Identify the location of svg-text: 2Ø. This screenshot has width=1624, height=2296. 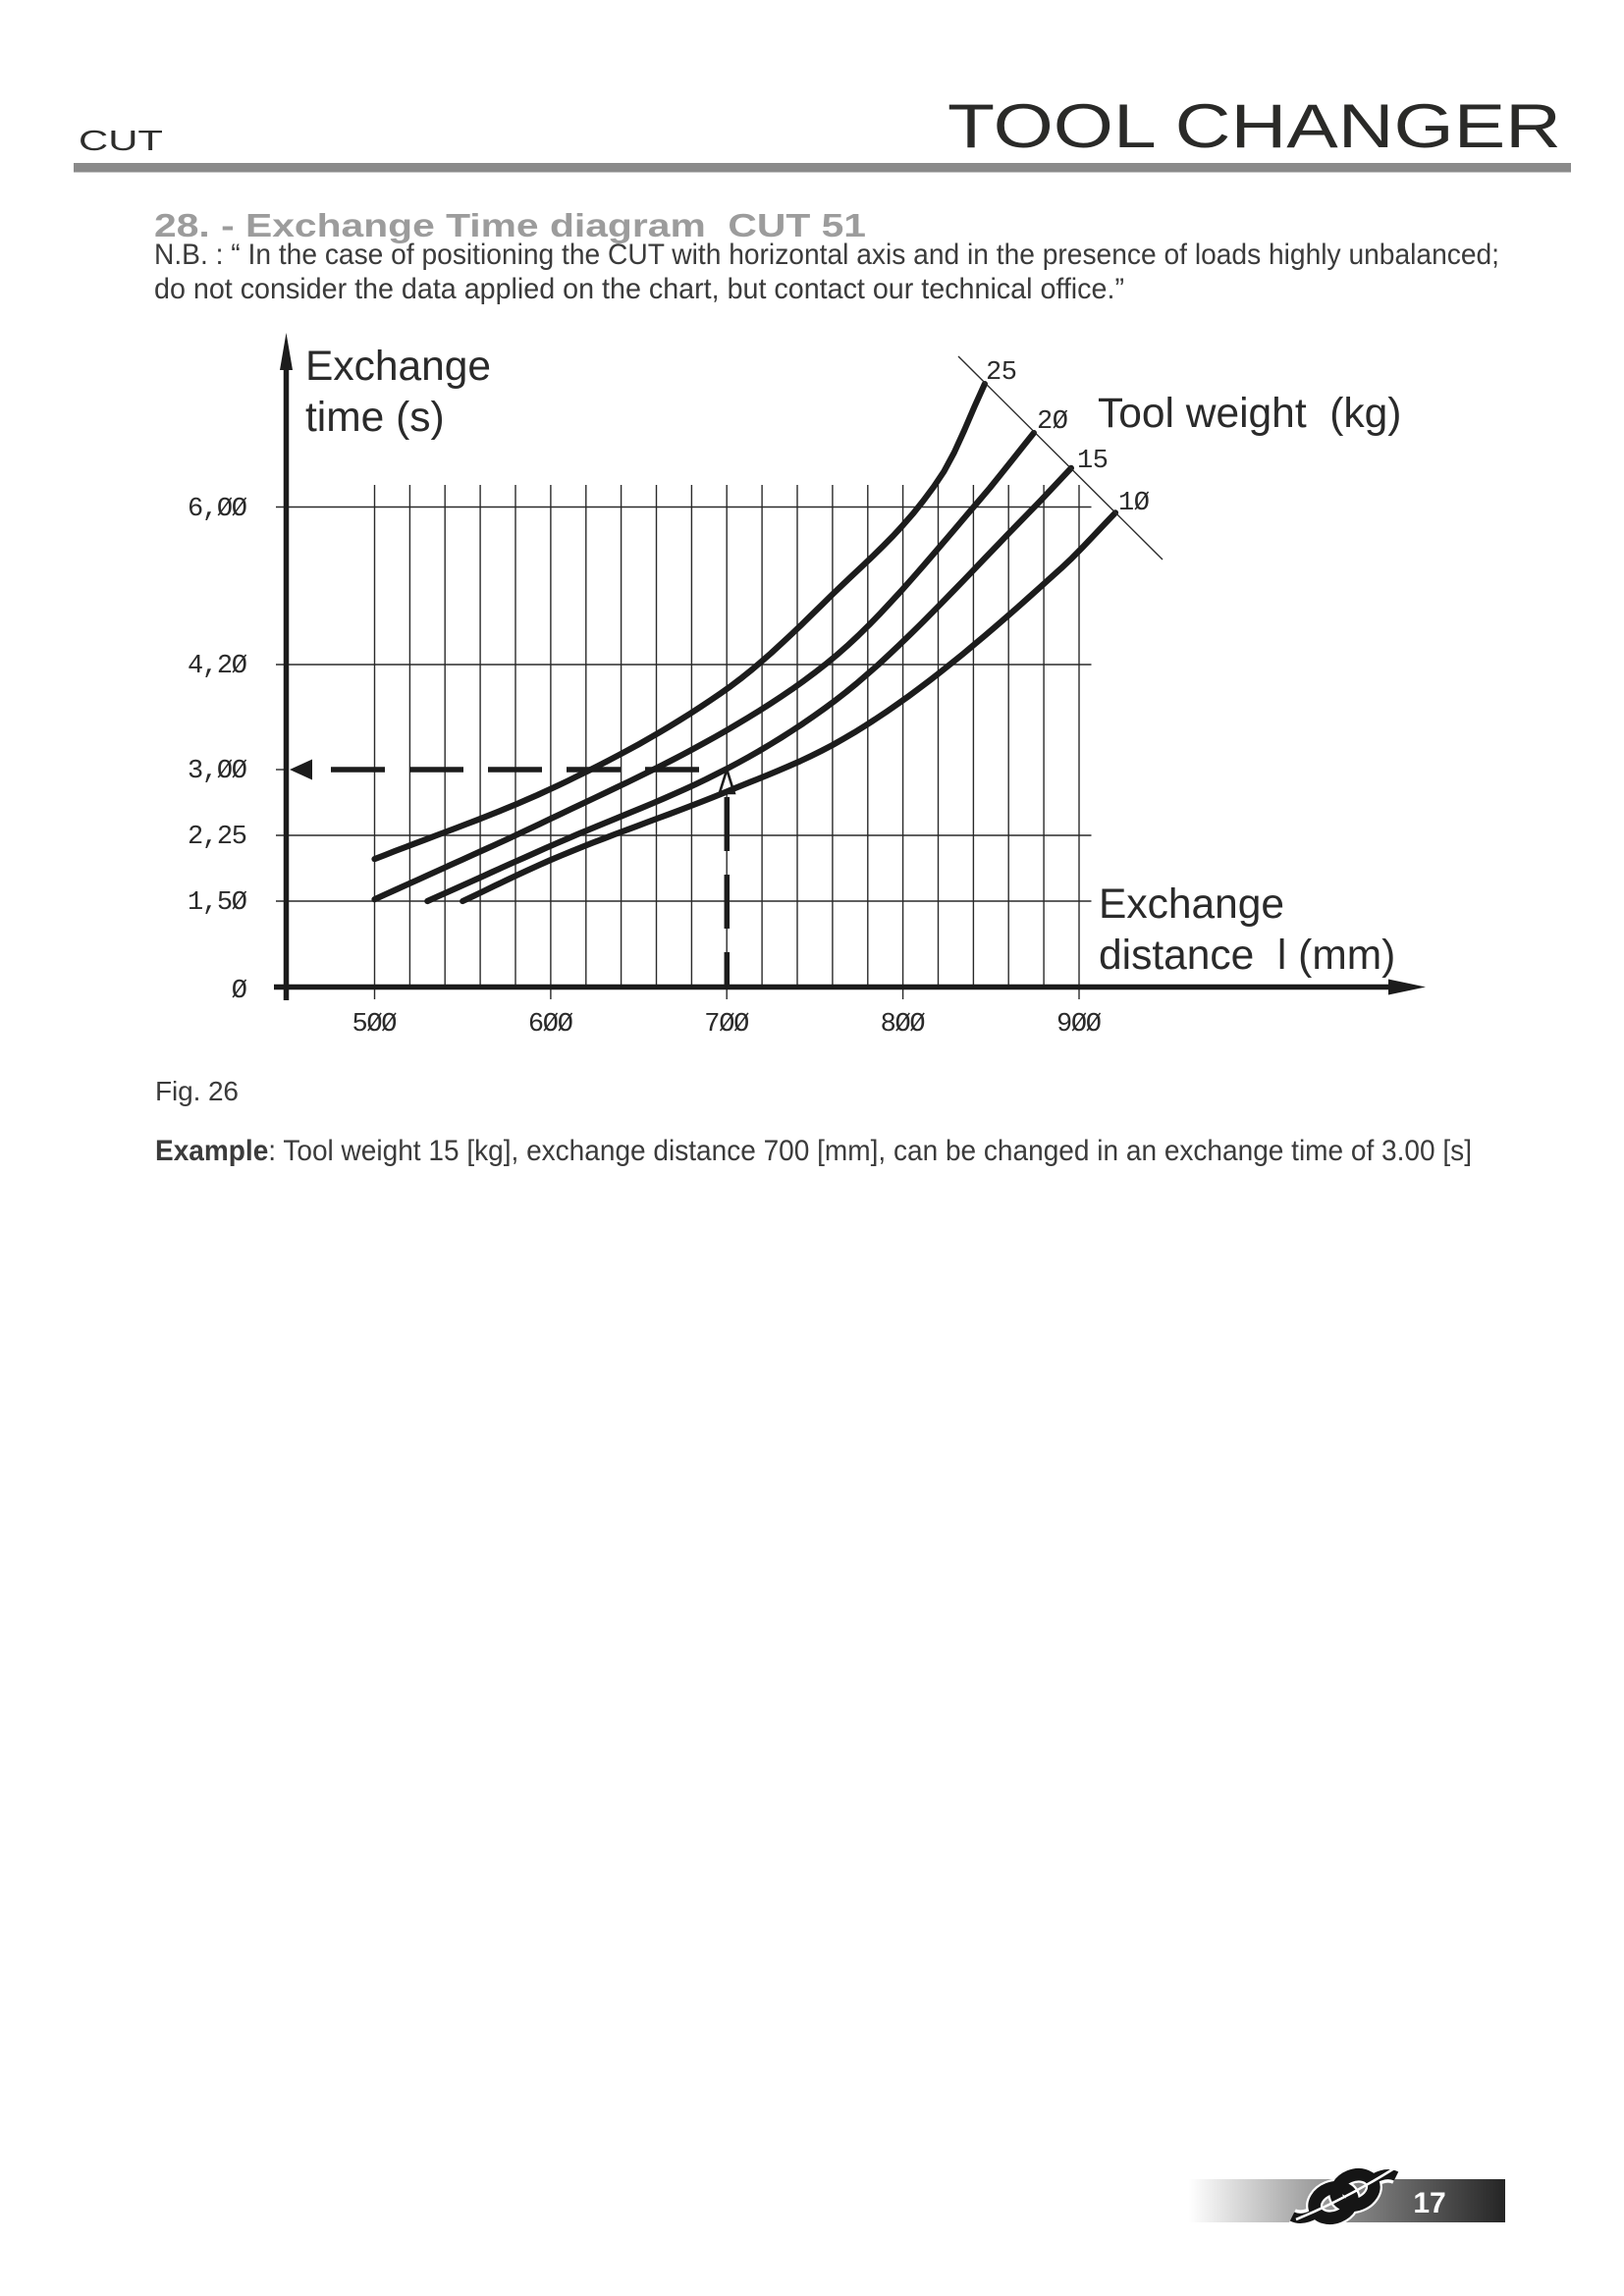
(1052, 422).